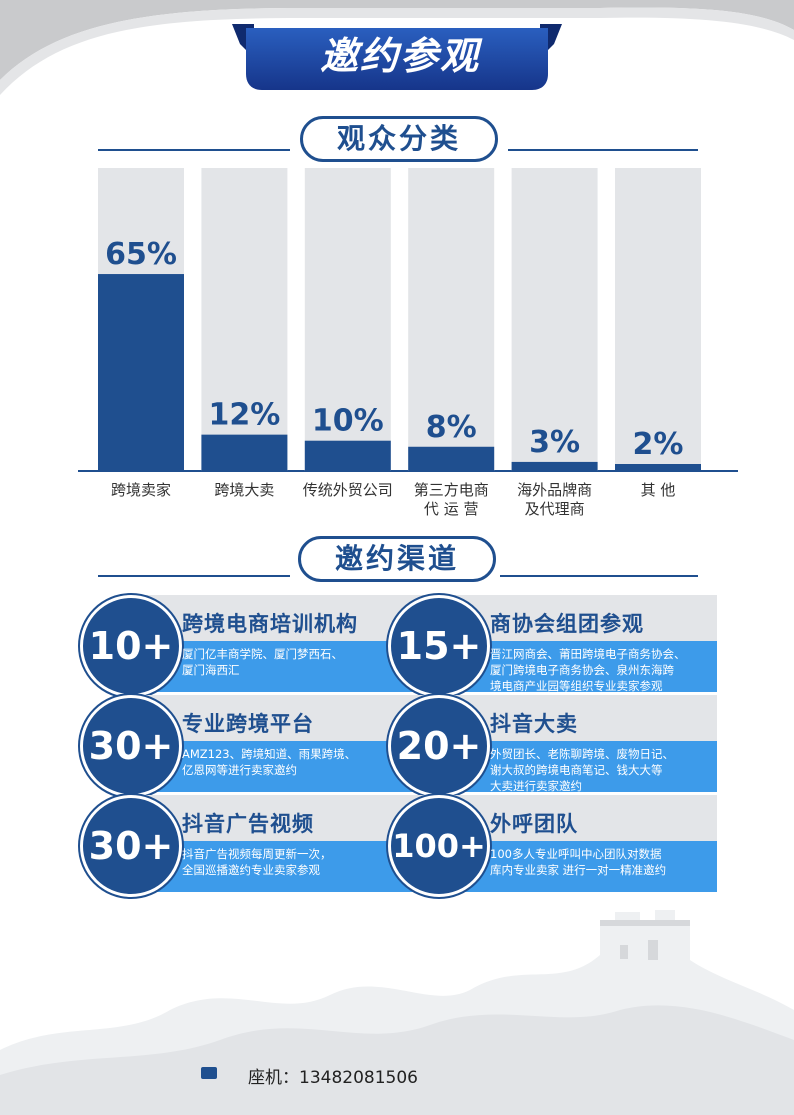  What do you see at coordinates (244, 490) in the screenshot?
I see `chart-category-label: 跨境大卖` at bounding box center [244, 490].